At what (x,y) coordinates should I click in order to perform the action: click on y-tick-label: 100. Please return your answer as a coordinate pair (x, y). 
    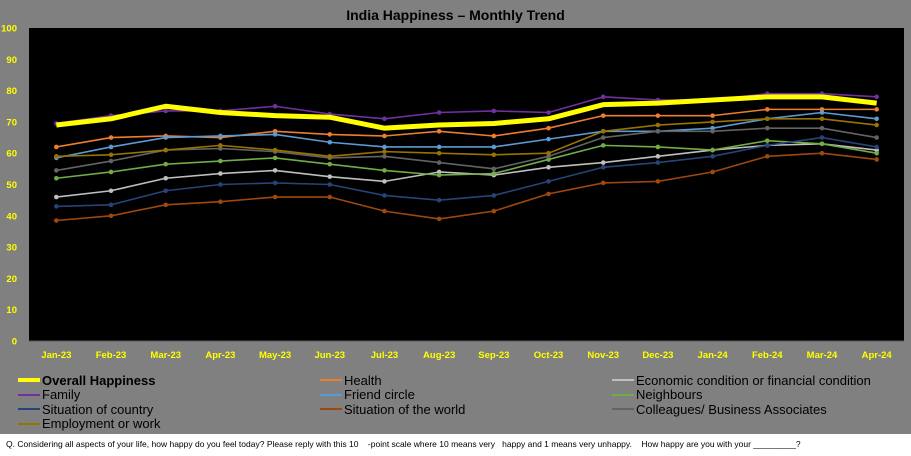
    Looking at the image, I should click on (9, 29).